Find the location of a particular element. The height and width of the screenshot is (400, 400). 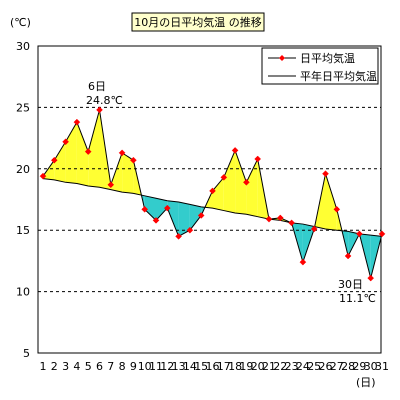

y-axis-ticks: 5 10 15 20 25 30 is located at coordinates (23, 200).